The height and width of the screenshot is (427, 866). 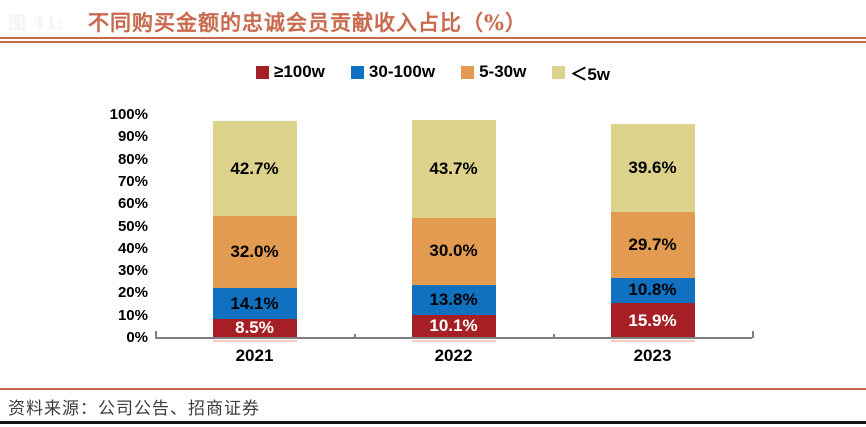 I want to click on footer-accent-line, so click(x=433, y=389).